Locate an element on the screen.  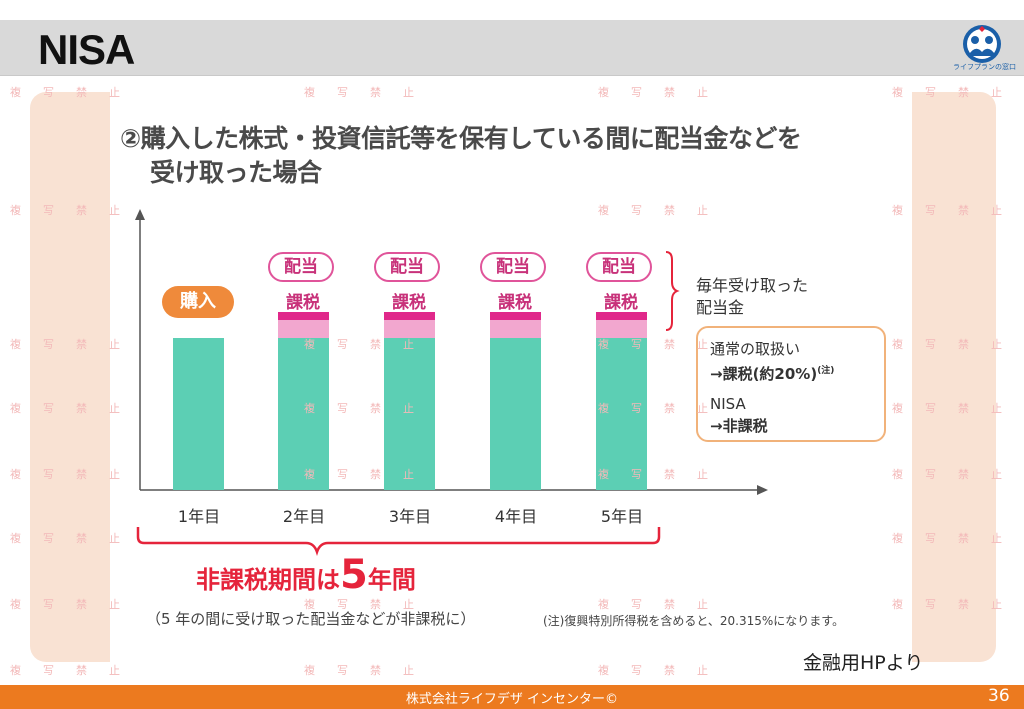
info-normal-heading: 通常の取扱い is located at coordinates (755, 349).